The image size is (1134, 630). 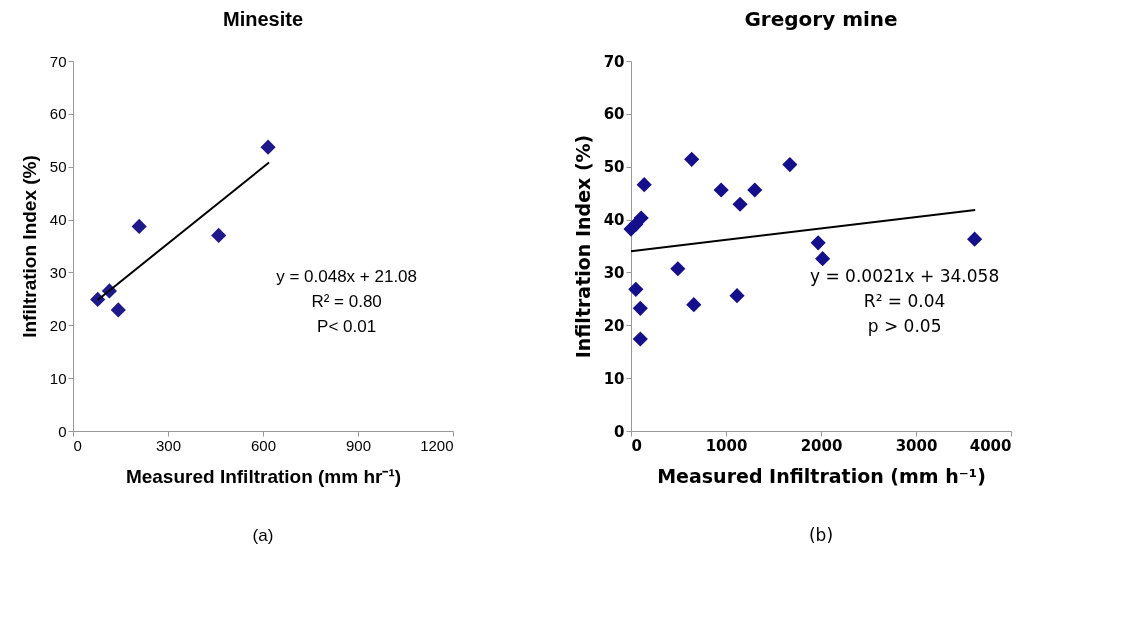 I want to click on annotation: P< 0.01, so click(x=347, y=327).